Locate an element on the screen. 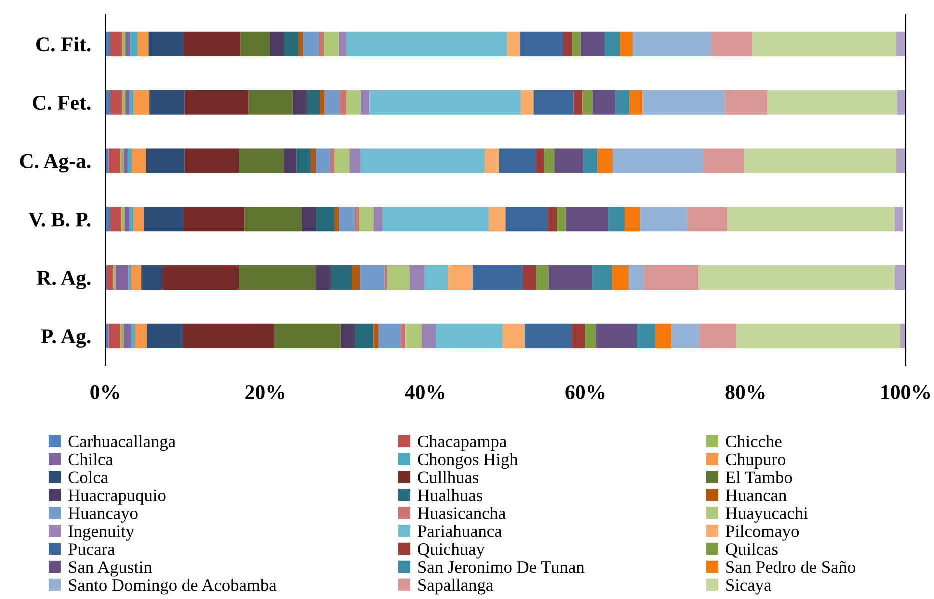  legend-label: Chacapampa is located at coordinates (462, 443).